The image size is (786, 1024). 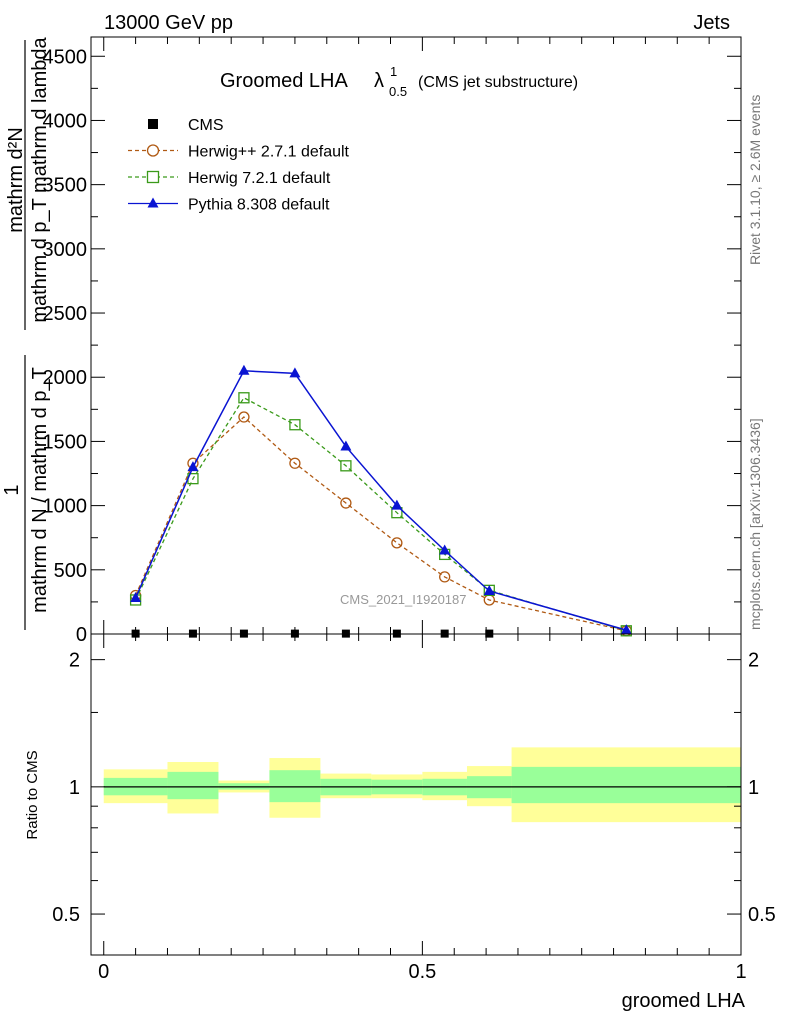 I want to click on chart-title: Groomed LHA, so click(x=284, y=81).